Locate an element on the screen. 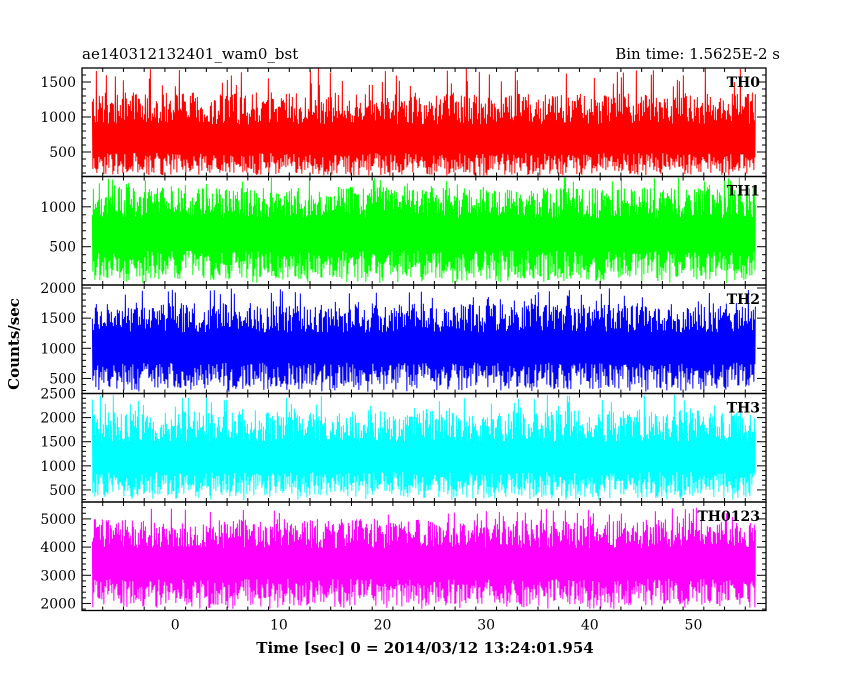 Image resolution: width=850 pixels, height=680 pixels. panel-th0: 500 1000 1500 TH0 is located at coordinates (403, 122).